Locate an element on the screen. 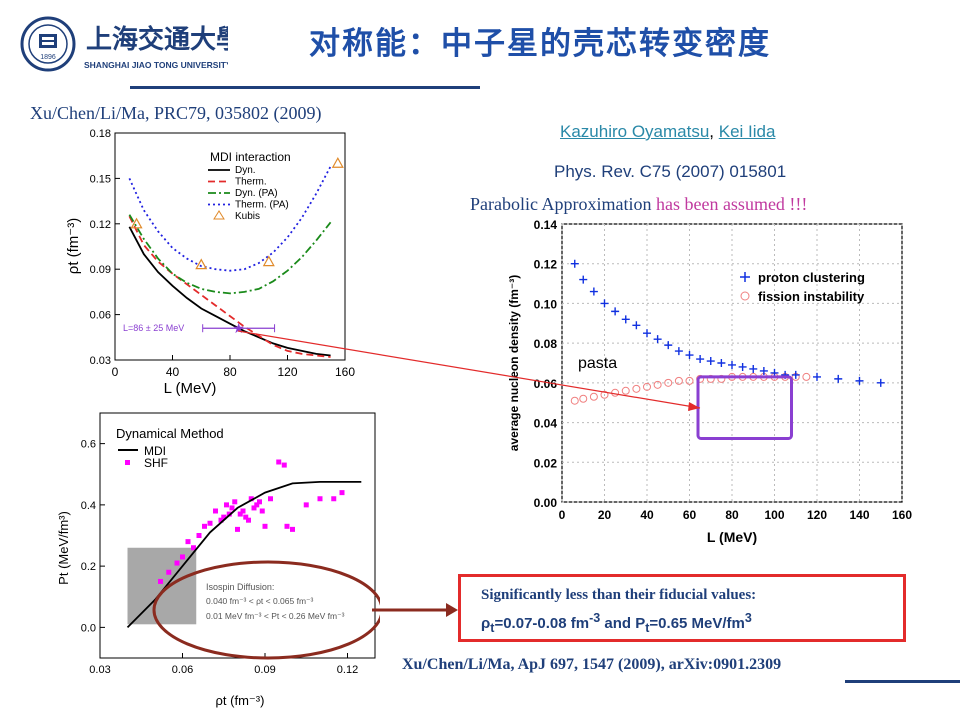  chart2-xtick-label: 120 is located at coordinates (817, 515).